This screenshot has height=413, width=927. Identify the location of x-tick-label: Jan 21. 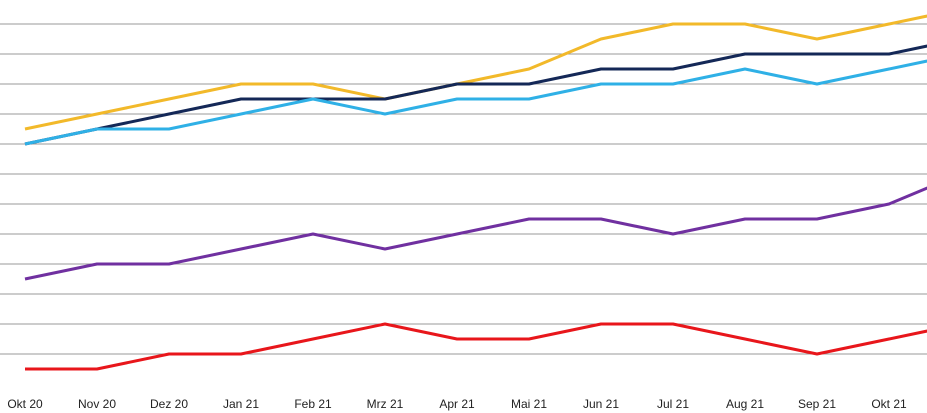
(241, 404).